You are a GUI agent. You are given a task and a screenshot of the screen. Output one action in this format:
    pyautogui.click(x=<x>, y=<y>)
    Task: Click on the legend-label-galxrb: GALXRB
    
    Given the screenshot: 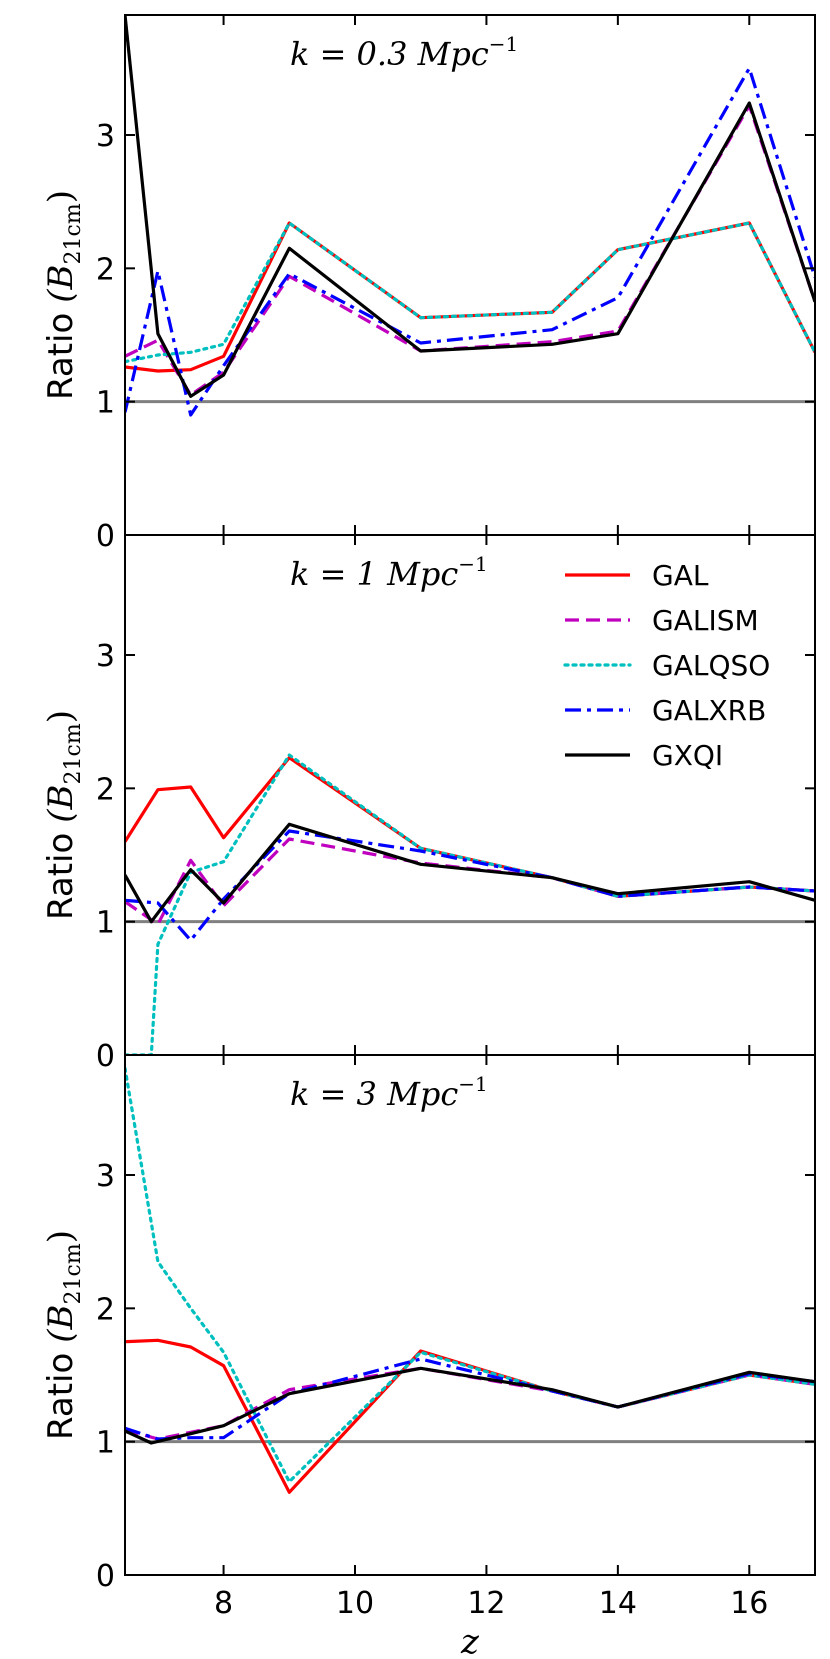 What is the action you would take?
    pyautogui.click(x=709, y=710)
    